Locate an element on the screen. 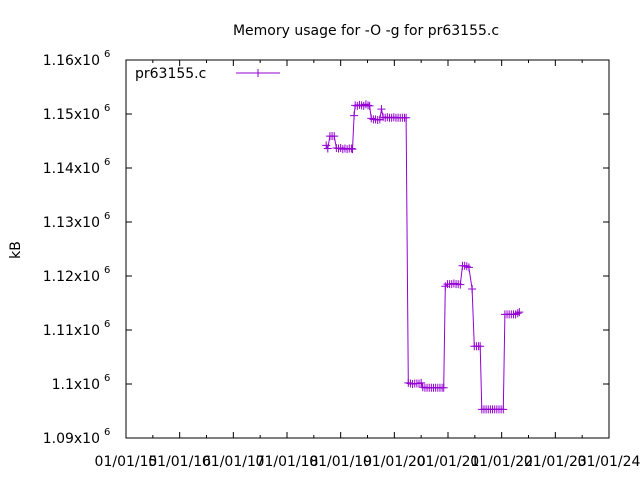 This screenshot has height=480, width=640. x-tick-label: 01/01/15 is located at coordinates (126, 462).